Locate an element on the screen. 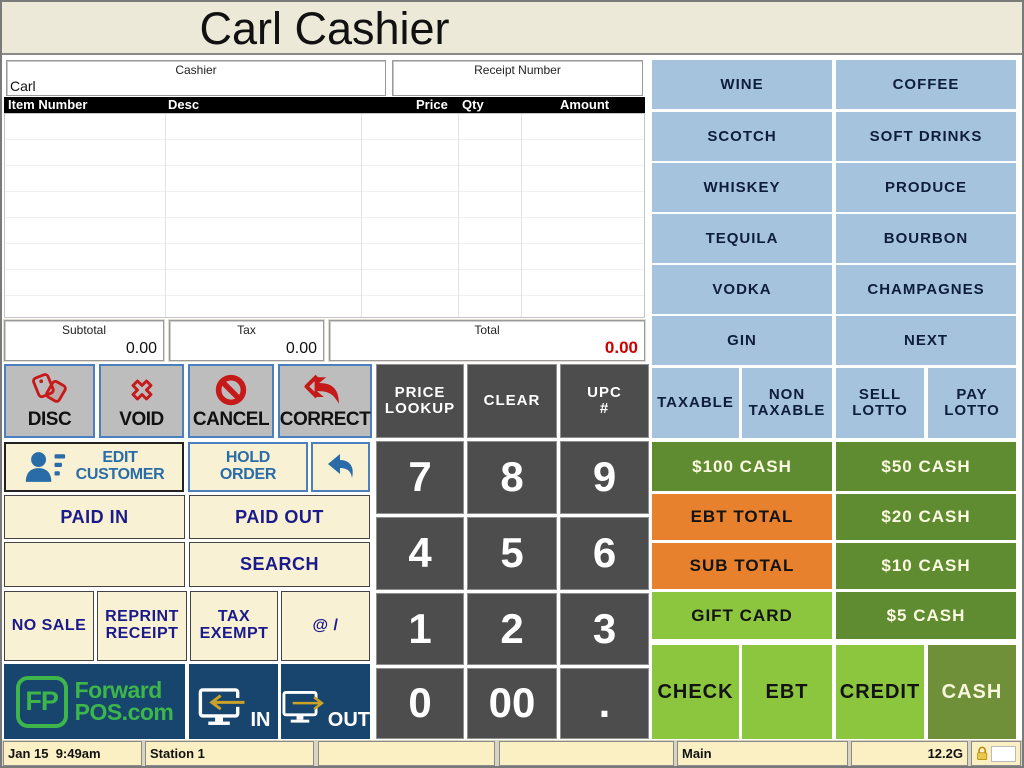 The width and height of the screenshot is (1024, 768). reprint-receipt-label: REPRINT RECEIPT is located at coordinates (142, 625).